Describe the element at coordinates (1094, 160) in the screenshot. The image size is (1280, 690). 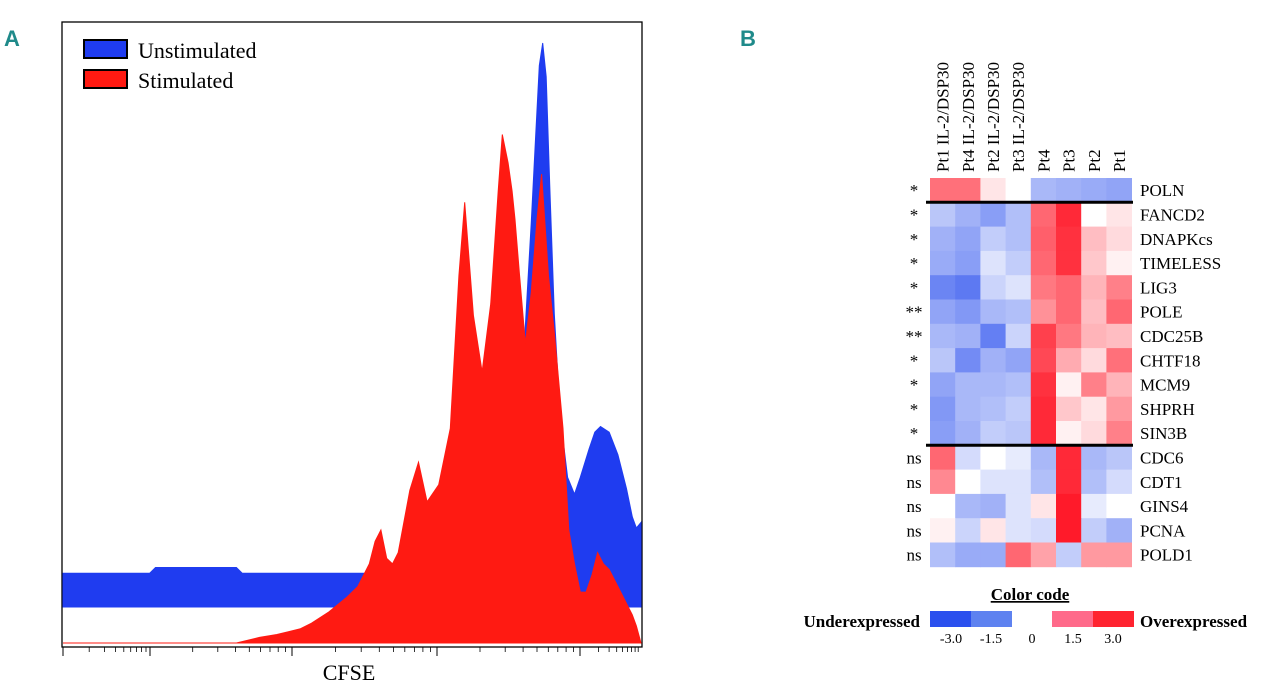
I see `column-label: Pt2` at that location.